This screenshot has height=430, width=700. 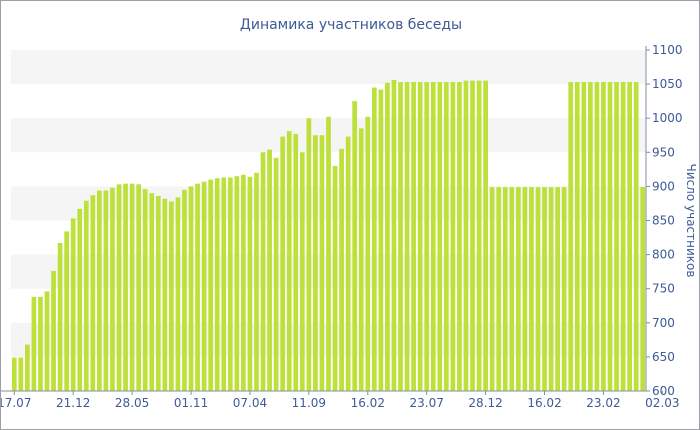 What do you see at coordinates (663, 255) in the screenshot?
I see `y-tick-label: 800` at bounding box center [663, 255].